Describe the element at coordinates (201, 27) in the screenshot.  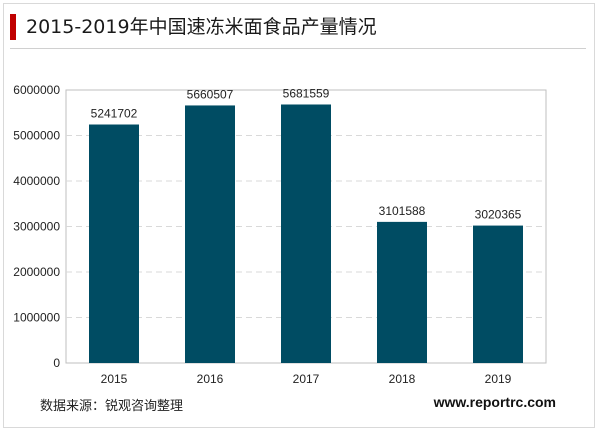
I see `page-title: 2015-2019年中国速冻米面食品产量情况` at that location.